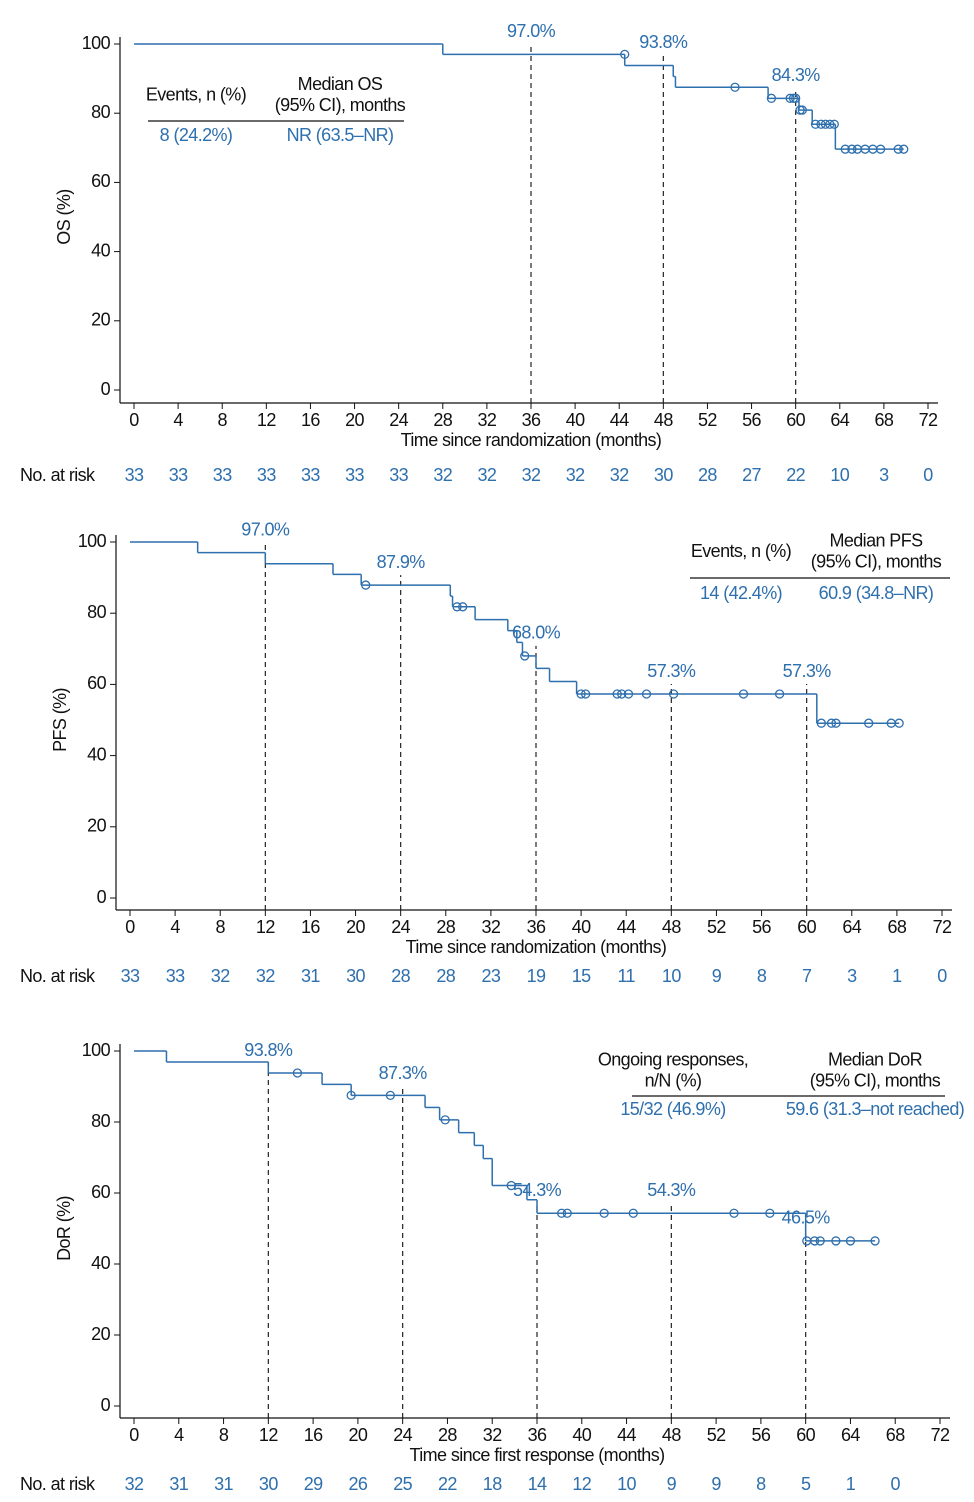  What do you see at coordinates (581, 976) in the screenshot?
I see `risk-count: 15` at bounding box center [581, 976].